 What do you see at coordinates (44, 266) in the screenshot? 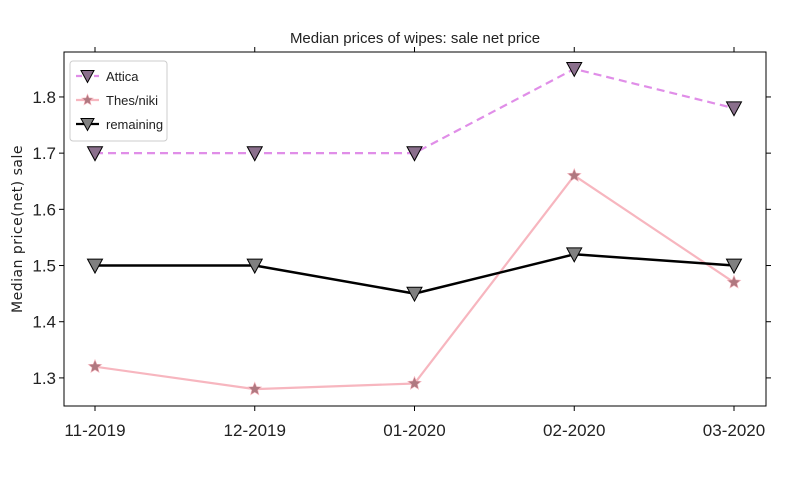
I see `y-tick-label: 1.5` at bounding box center [44, 266].